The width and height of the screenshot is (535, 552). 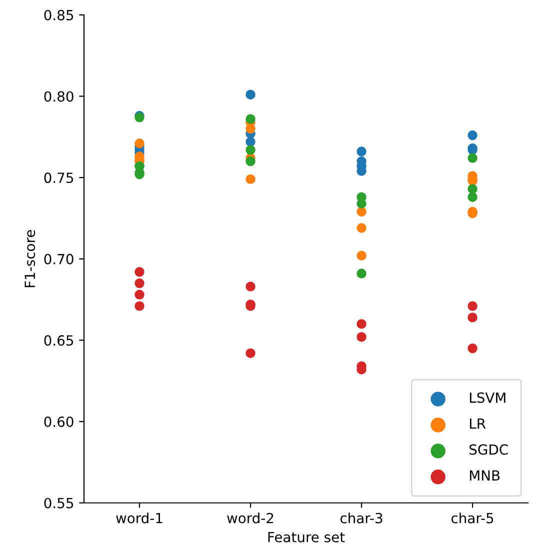 What do you see at coordinates (250, 518) in the screenshot?
I see `x-tick-label: word-2` at bounding box center [250, 518].